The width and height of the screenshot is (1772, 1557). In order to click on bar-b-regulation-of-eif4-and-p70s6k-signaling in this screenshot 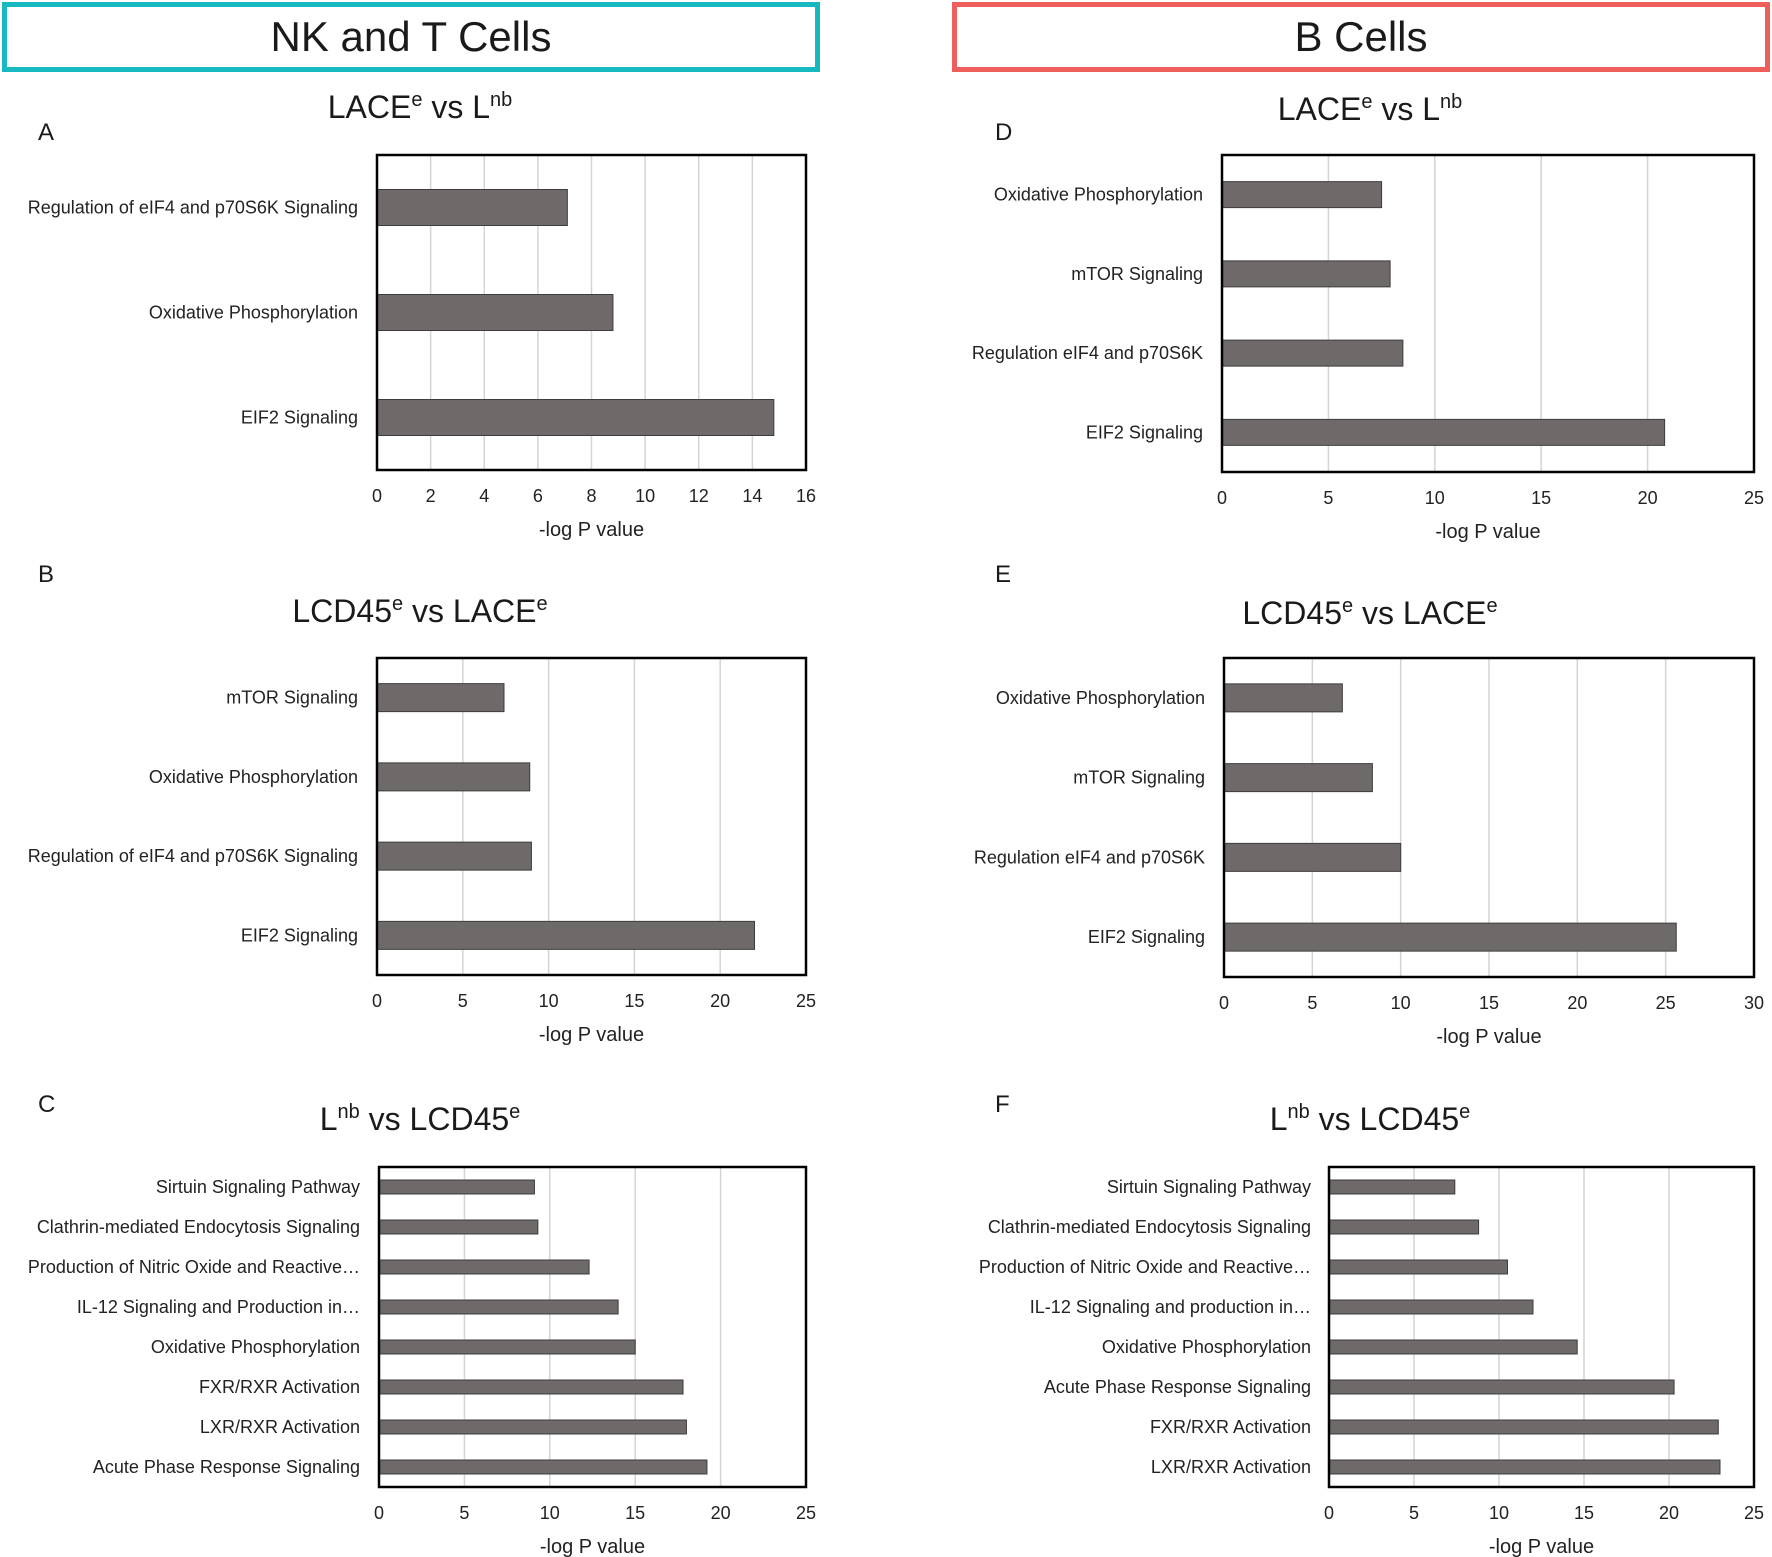, I will do `click(454, 856)`.